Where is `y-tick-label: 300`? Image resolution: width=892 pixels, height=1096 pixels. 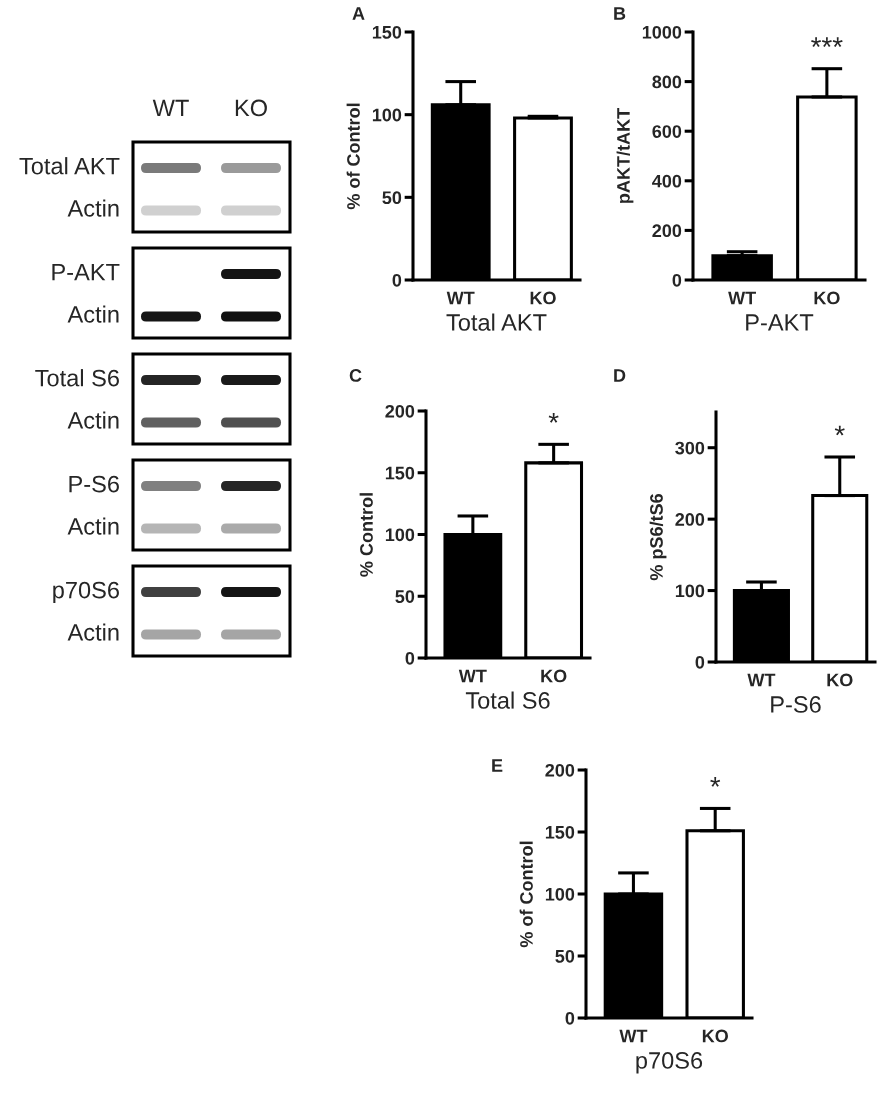 y-tick-label: 300 is located at coordinates (690, 448).